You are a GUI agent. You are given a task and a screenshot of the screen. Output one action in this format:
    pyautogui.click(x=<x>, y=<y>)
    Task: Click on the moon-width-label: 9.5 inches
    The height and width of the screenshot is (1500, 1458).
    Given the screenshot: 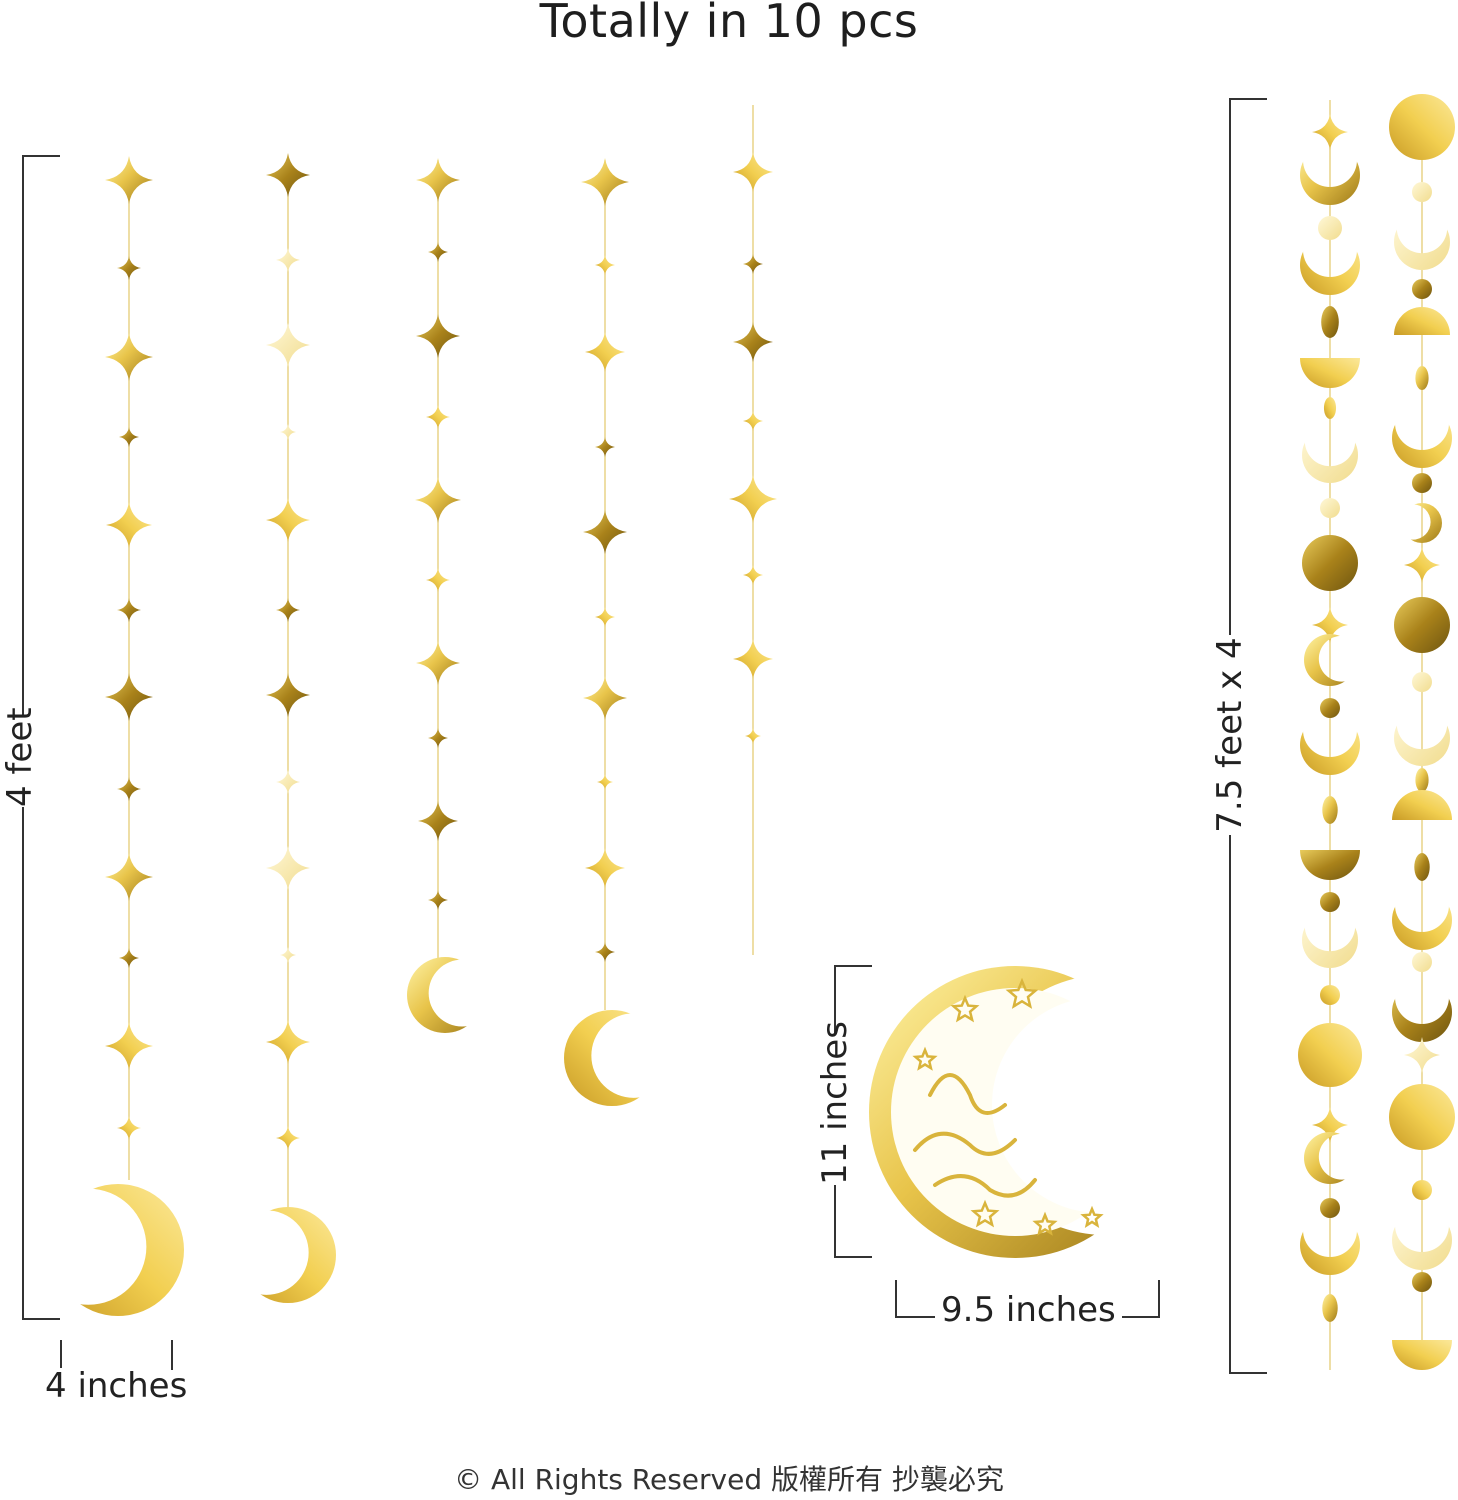 What is the action you would take?
    pyautogui.click(x=1028, y=1310)
    